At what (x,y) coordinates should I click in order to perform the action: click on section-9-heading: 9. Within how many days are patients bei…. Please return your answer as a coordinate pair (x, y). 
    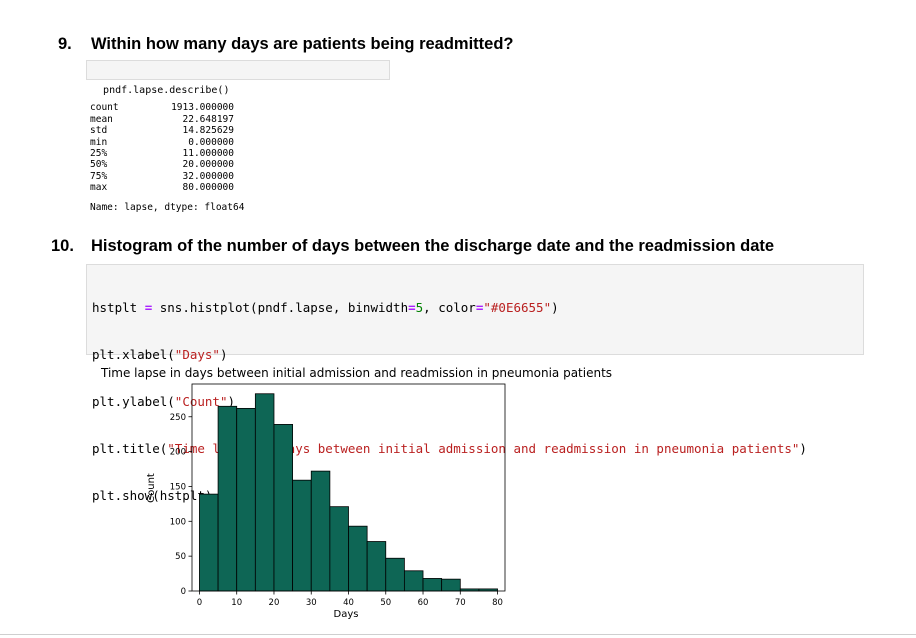
    Looking at the image, I should click on (318, 46).